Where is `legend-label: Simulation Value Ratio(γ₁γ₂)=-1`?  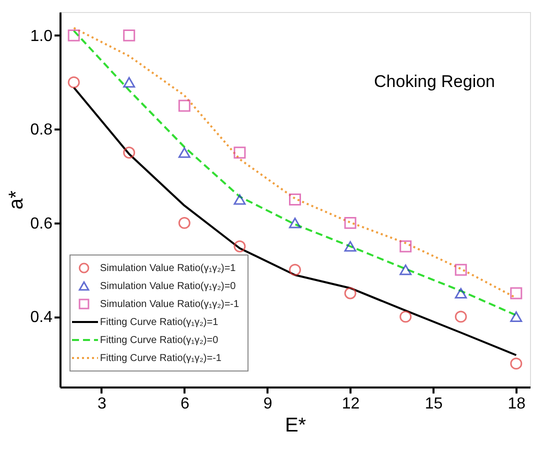
legend-label: Simulation Value Ratio(γ₁γ₂)=-1 is located at coordinates (170, 304).